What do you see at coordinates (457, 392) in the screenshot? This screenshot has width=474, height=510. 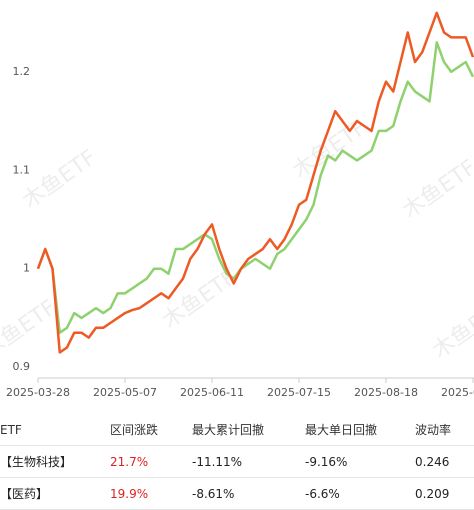 I see `x-tick-label: 2025-09-22` at bounding box center [457, 392].